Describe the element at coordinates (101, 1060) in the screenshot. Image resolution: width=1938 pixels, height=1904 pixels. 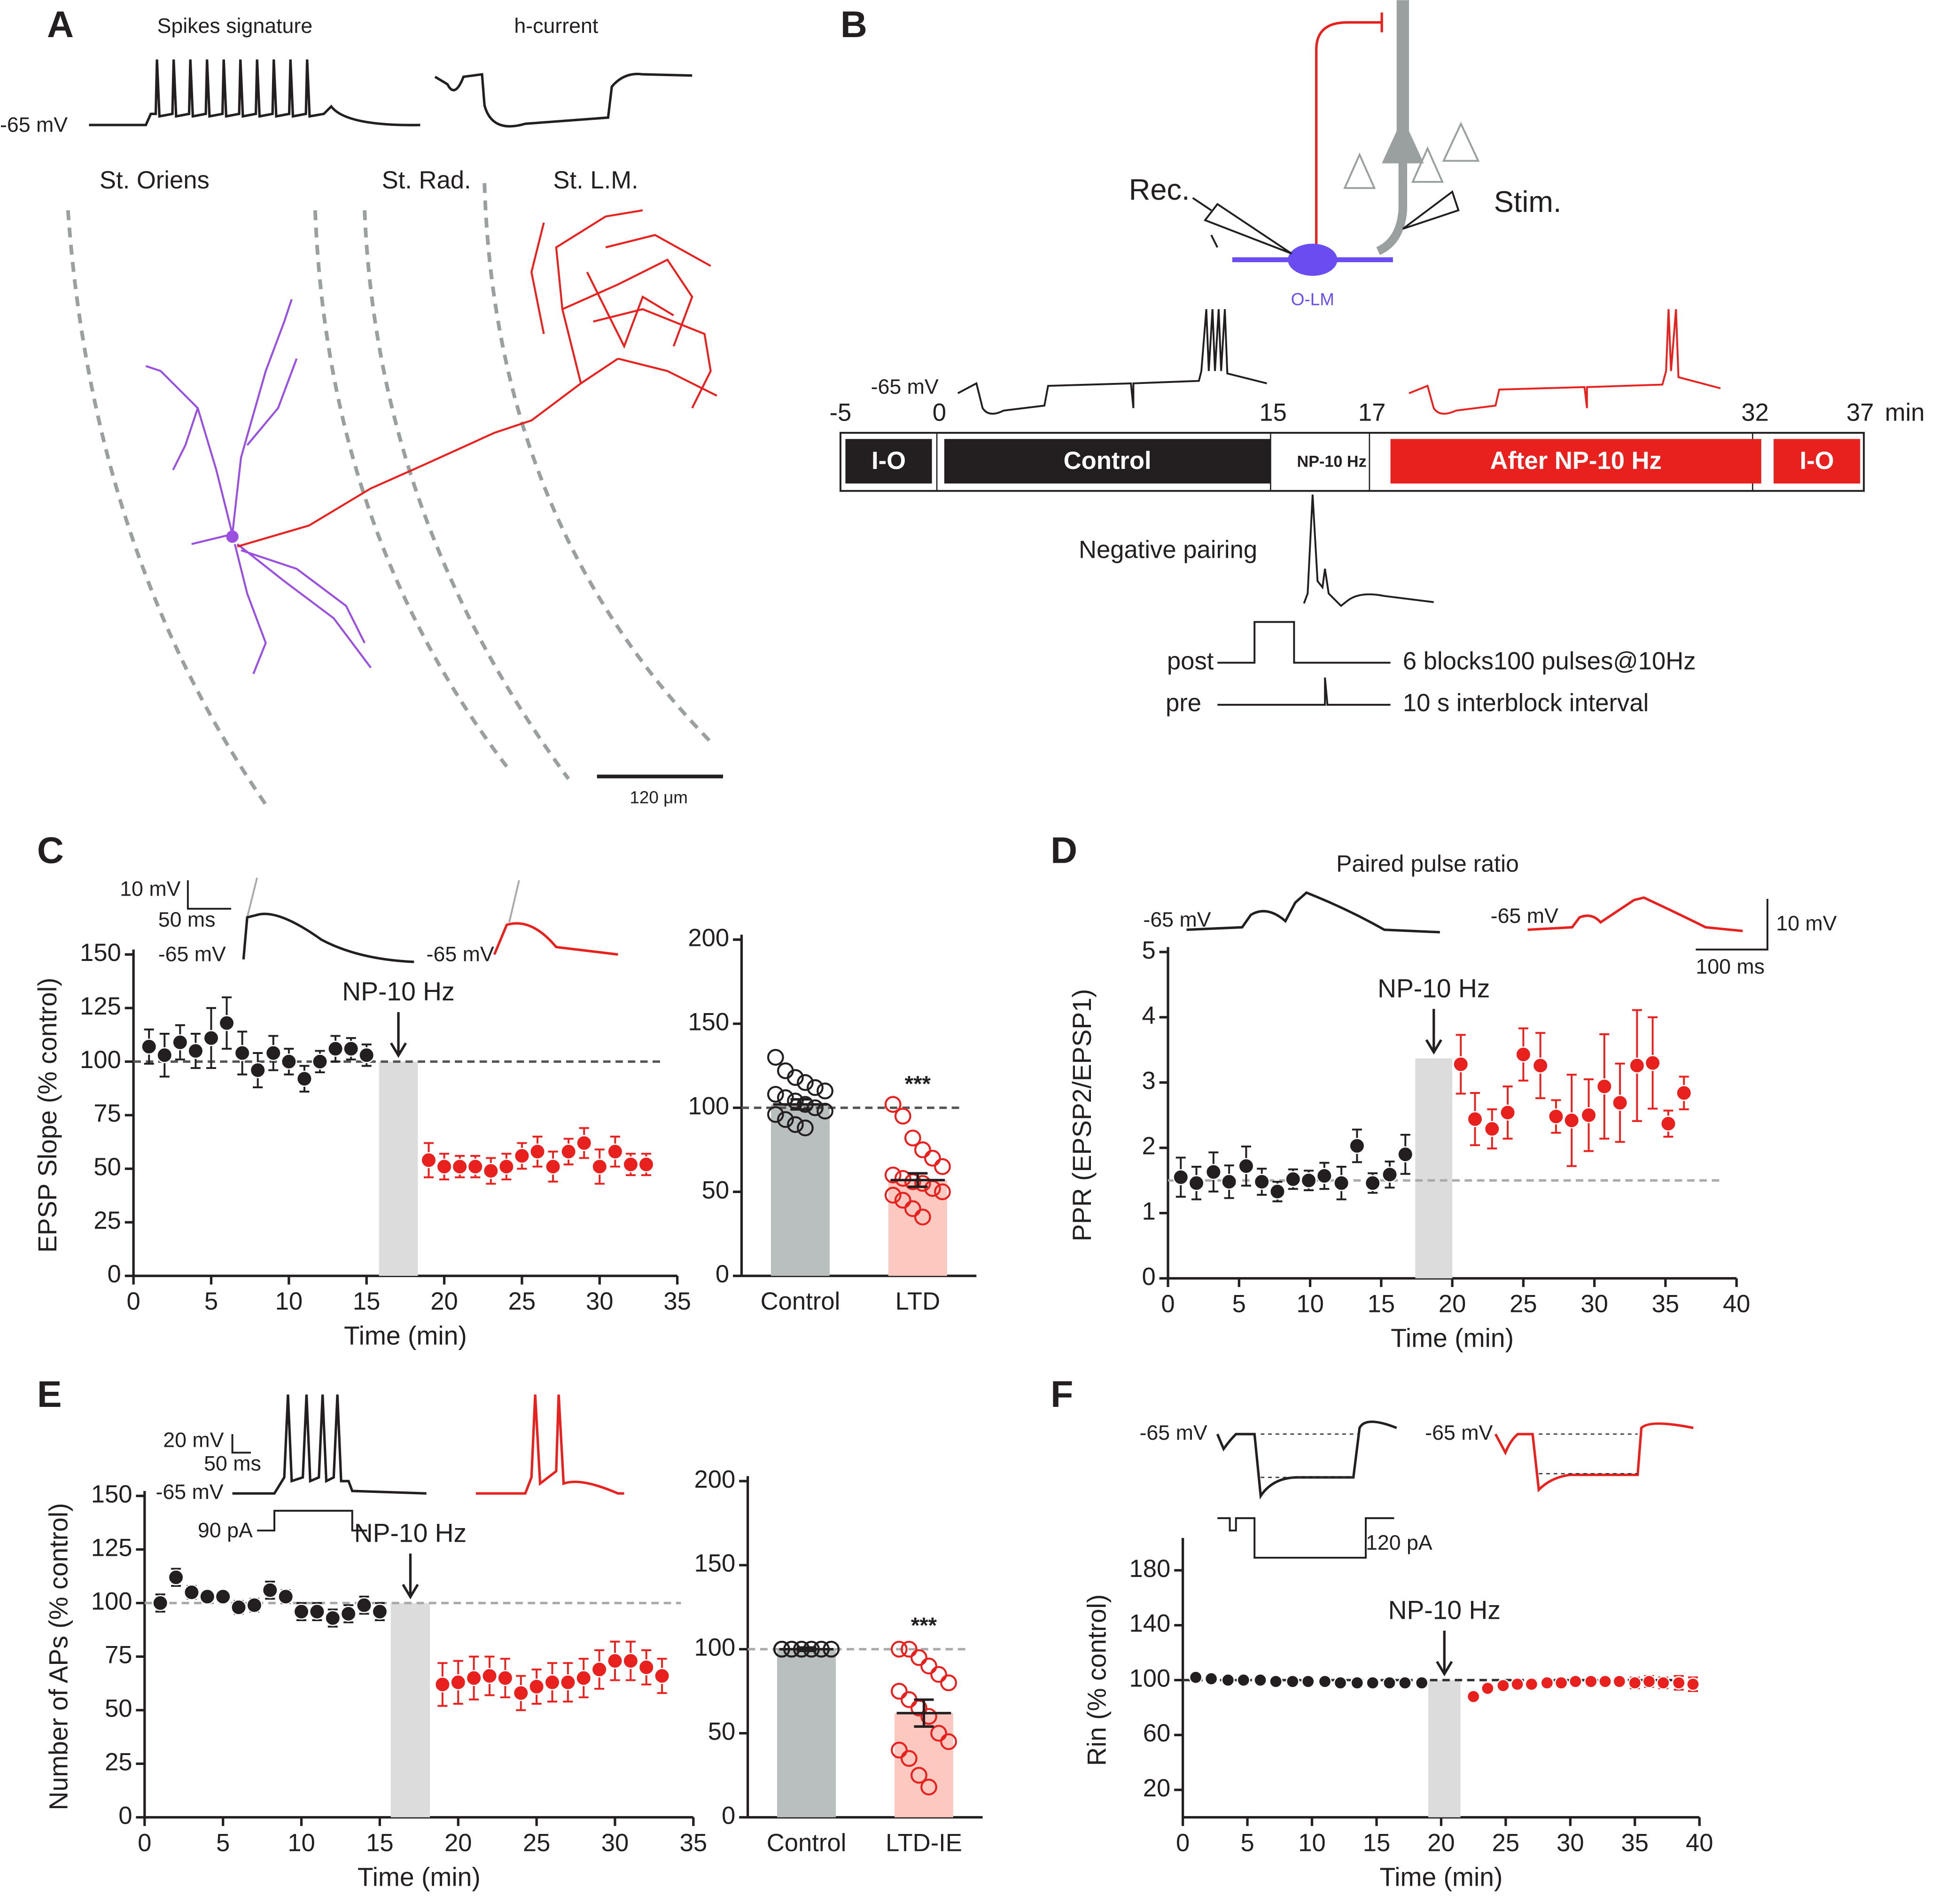
I see `y-tick-label: 100` at that location.